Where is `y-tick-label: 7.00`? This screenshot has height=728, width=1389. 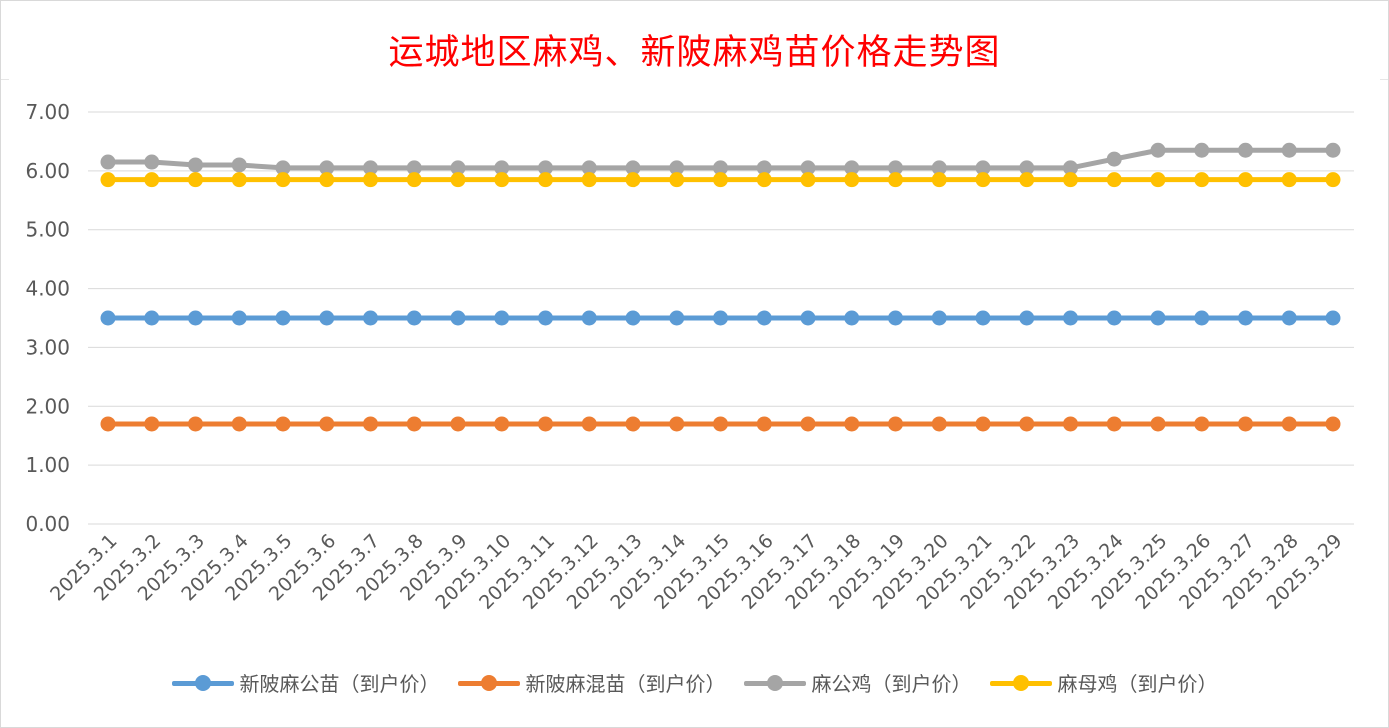
y-tick-label: 7.00 is located at coordinates (47, 112).